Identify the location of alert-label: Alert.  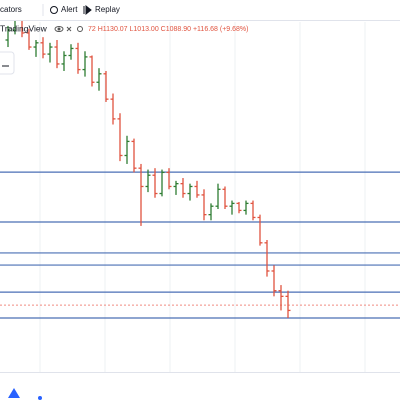
(69, 9).